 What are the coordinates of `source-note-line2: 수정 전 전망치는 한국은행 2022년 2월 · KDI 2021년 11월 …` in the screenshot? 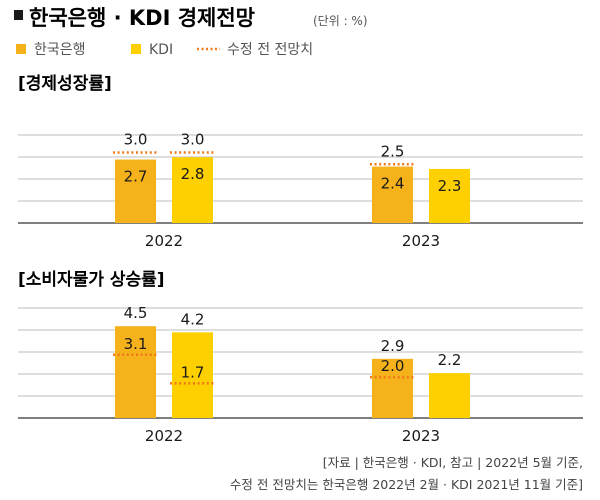 It's located at (406, 484).